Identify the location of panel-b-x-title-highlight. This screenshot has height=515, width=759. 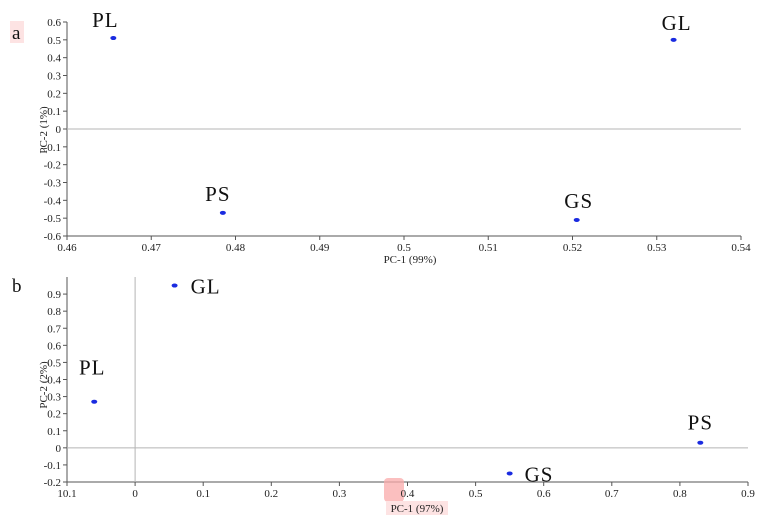
(417, 508).